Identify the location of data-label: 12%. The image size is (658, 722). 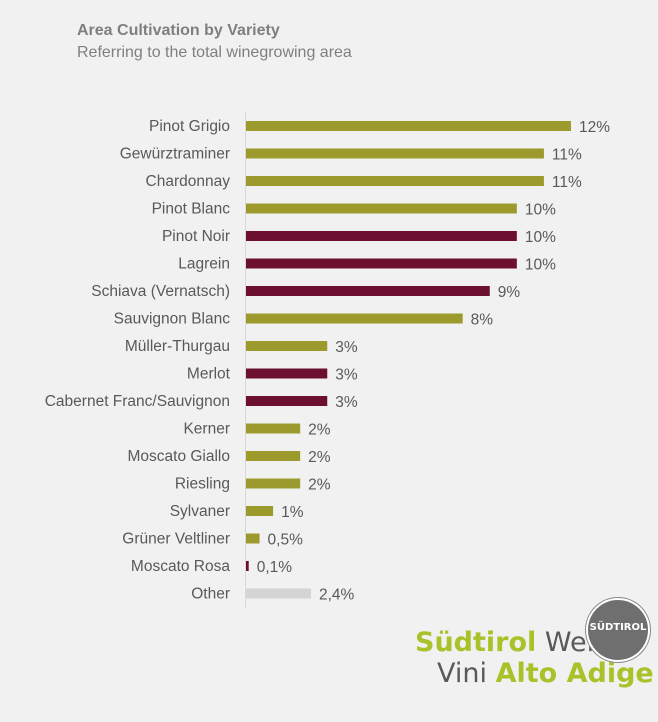
(594, 127).